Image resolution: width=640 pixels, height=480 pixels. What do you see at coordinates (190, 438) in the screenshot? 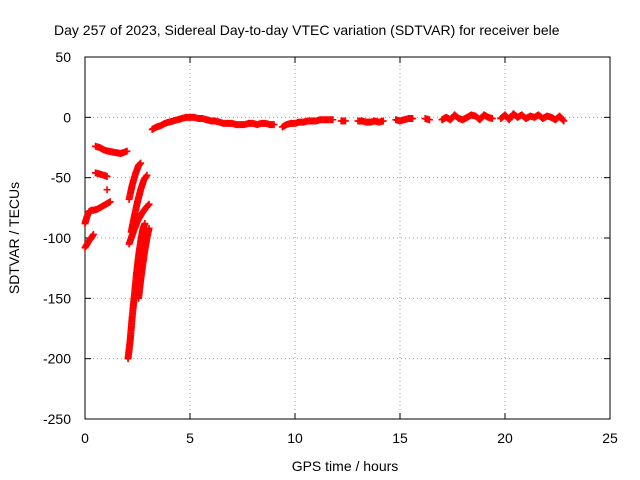
I see `x-tick-label: 5` at bounding box center [190, 438].